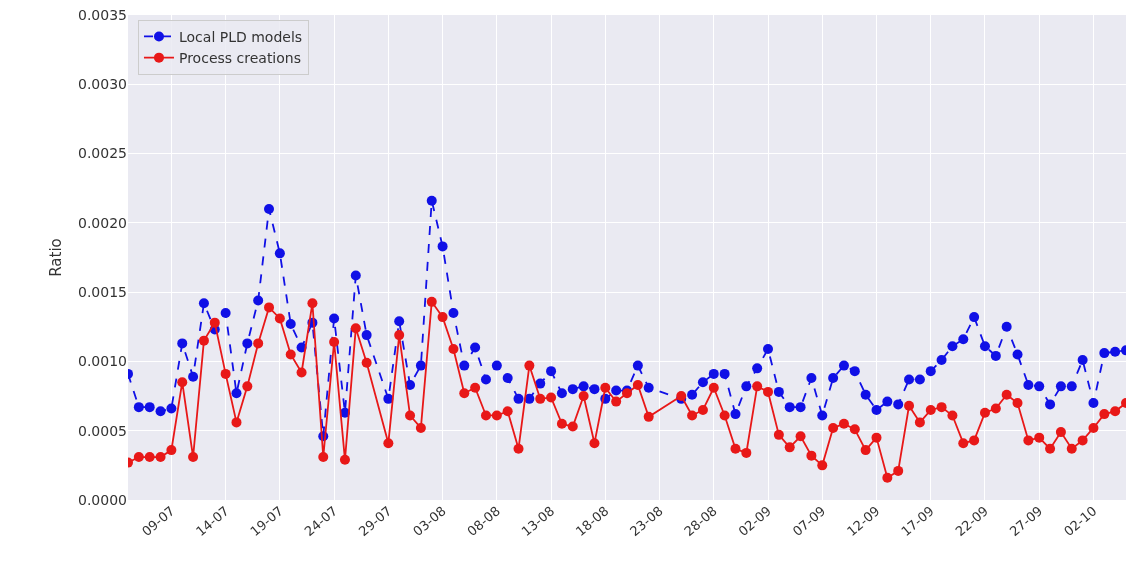  I want to click on y-axis-title: Ratio, so click(56, 257).